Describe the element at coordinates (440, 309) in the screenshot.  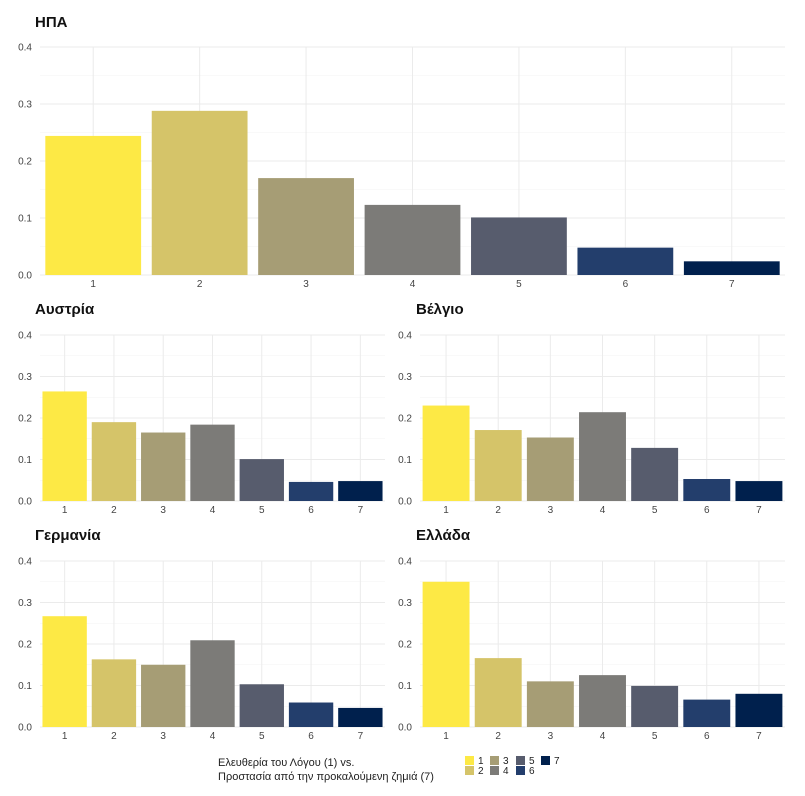
I see `panel-title: Βέλγιο` at that location.